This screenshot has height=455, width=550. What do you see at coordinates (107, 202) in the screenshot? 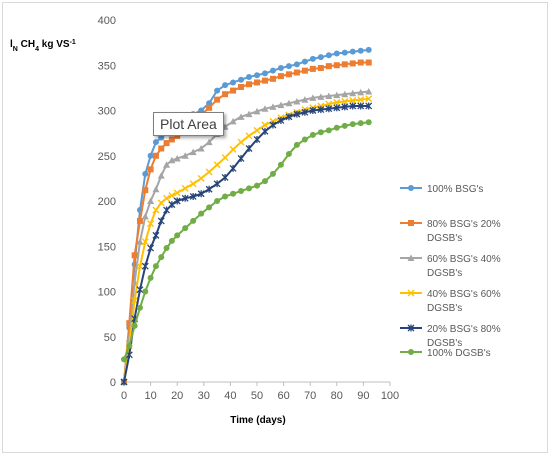
I see `y-tick-label: 200` at bounding box center [107, 202].